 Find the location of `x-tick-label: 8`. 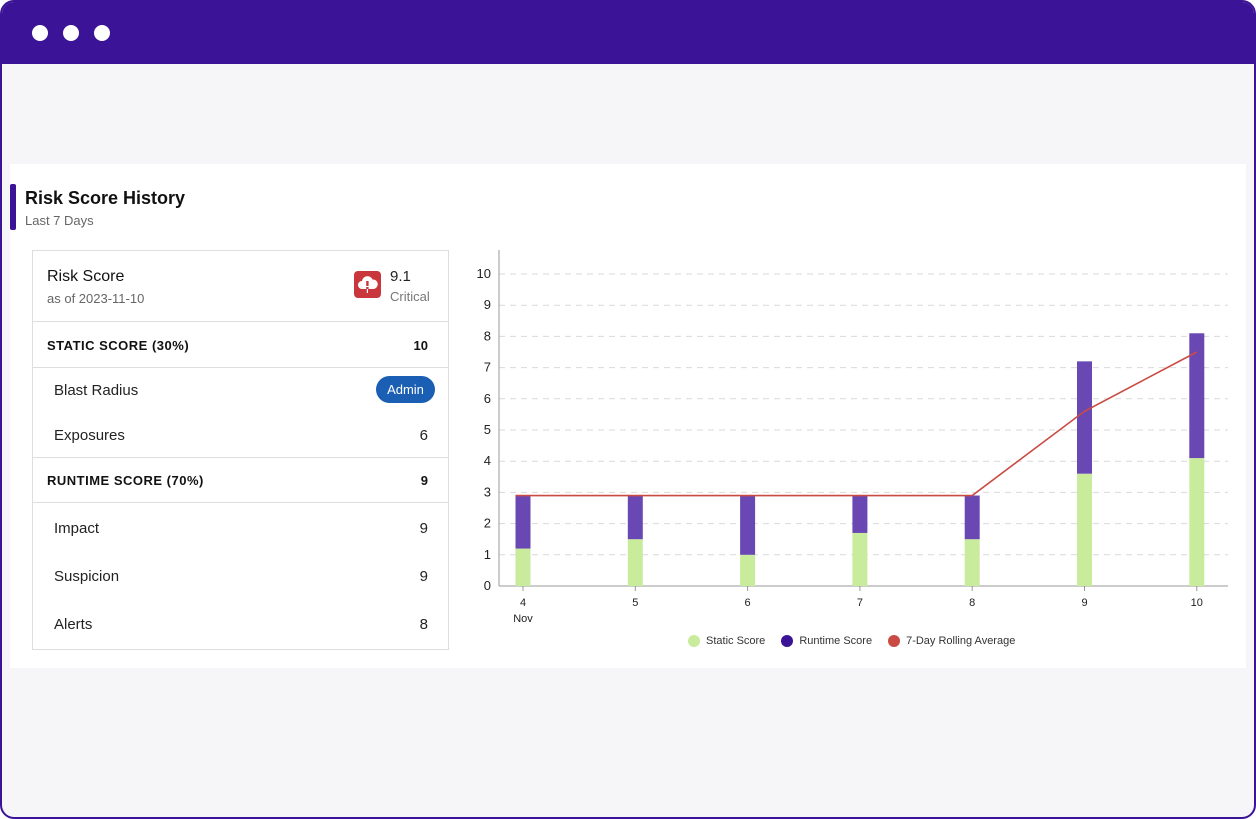

x-tick-label: 8 is located at coordinates (972, 603).